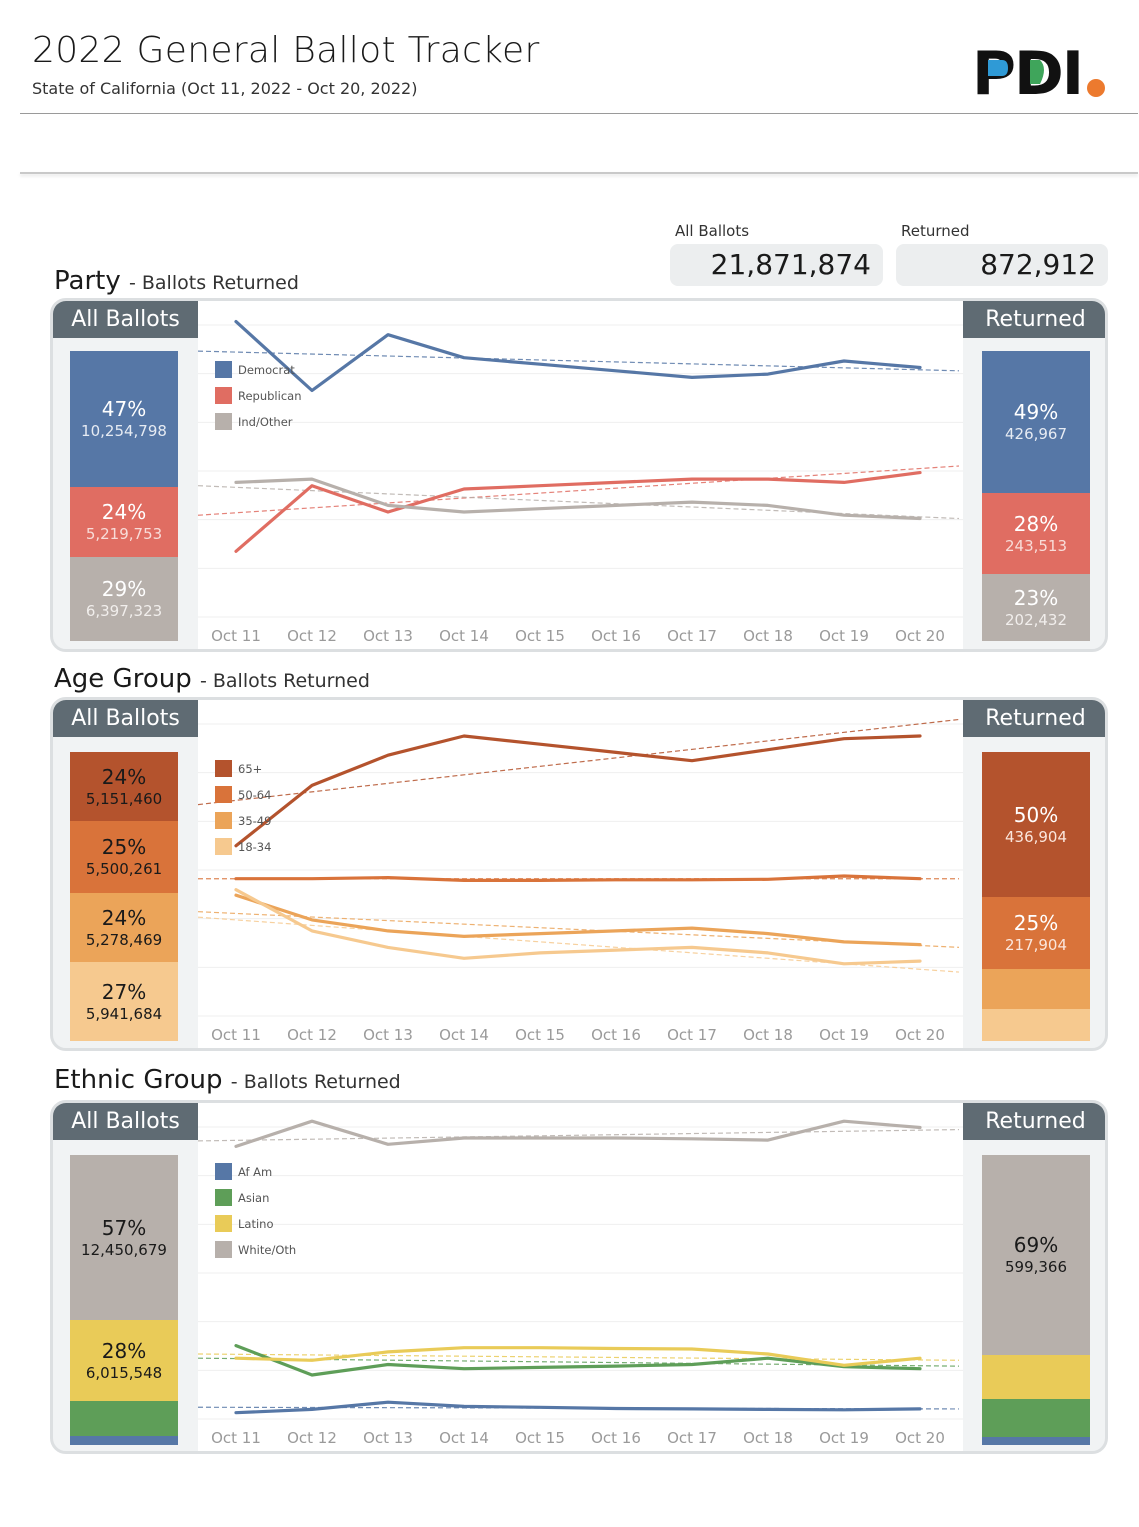 The width and height of the screenshot is (1139, 1527). I want to click on pdi-logo: PDI, so click(1038, 72).